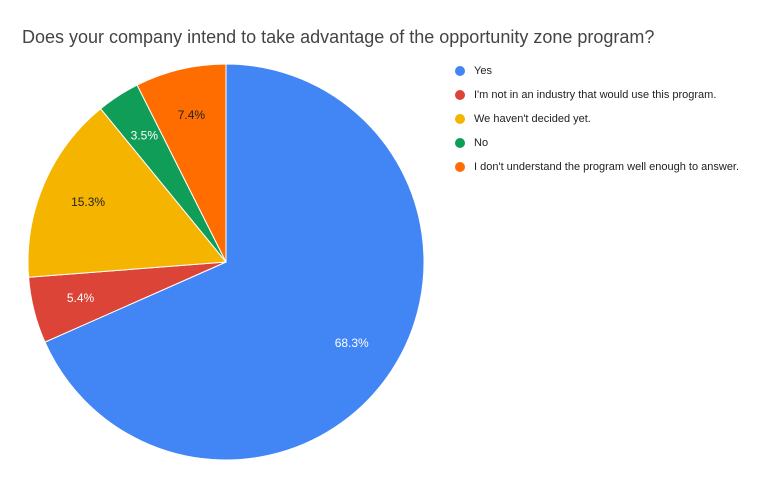  What do you see at coordinates (192, 115) in the screenshot?
I see `slice-label: 7.4%` at bounding box center [192, 115].